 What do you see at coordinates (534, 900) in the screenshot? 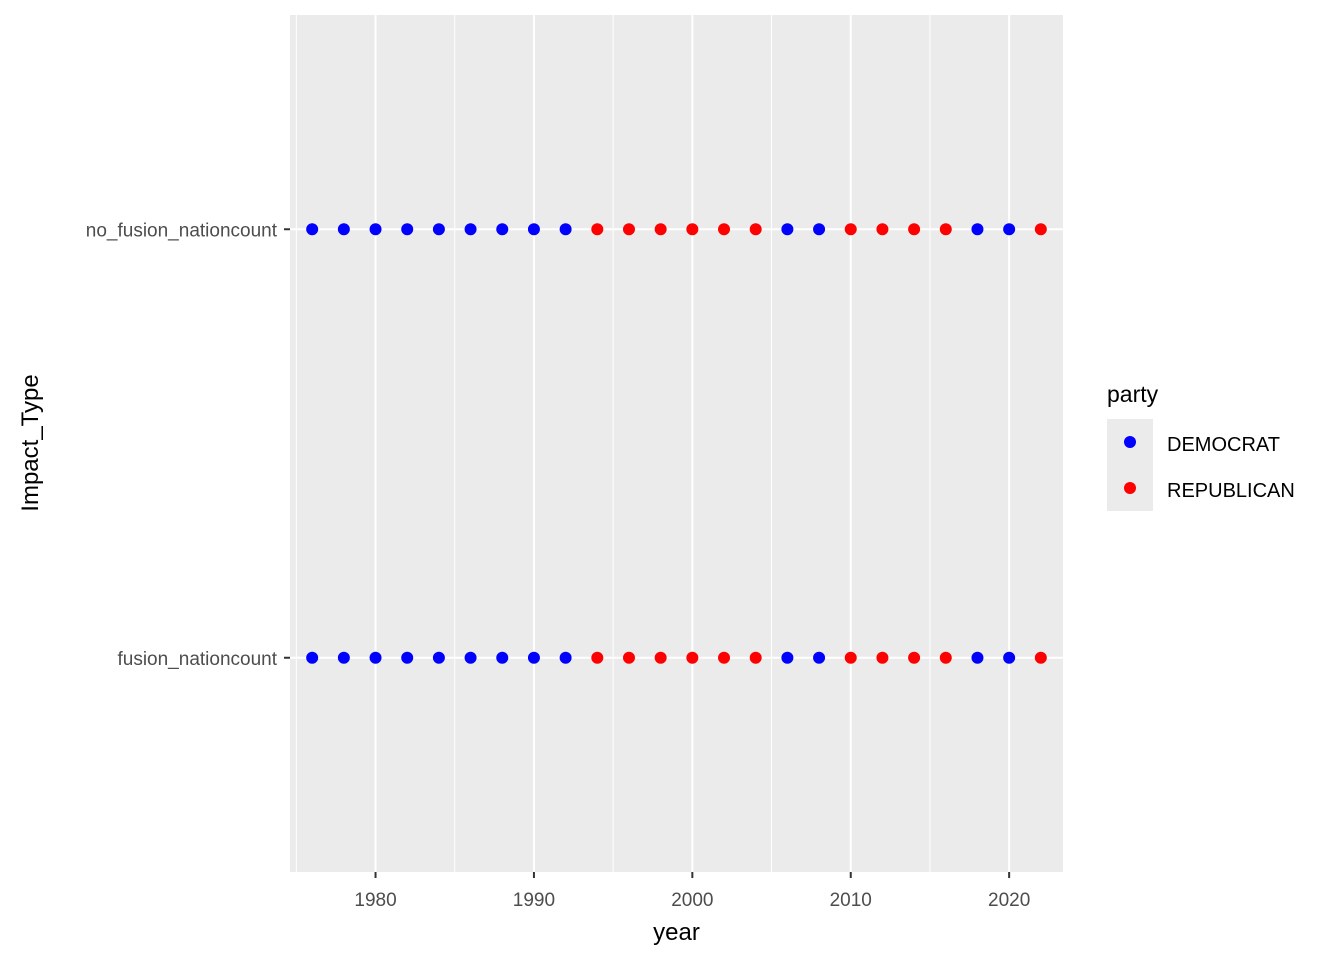
I see `x-tick-label: 1990` at bounding box center [534, 900].